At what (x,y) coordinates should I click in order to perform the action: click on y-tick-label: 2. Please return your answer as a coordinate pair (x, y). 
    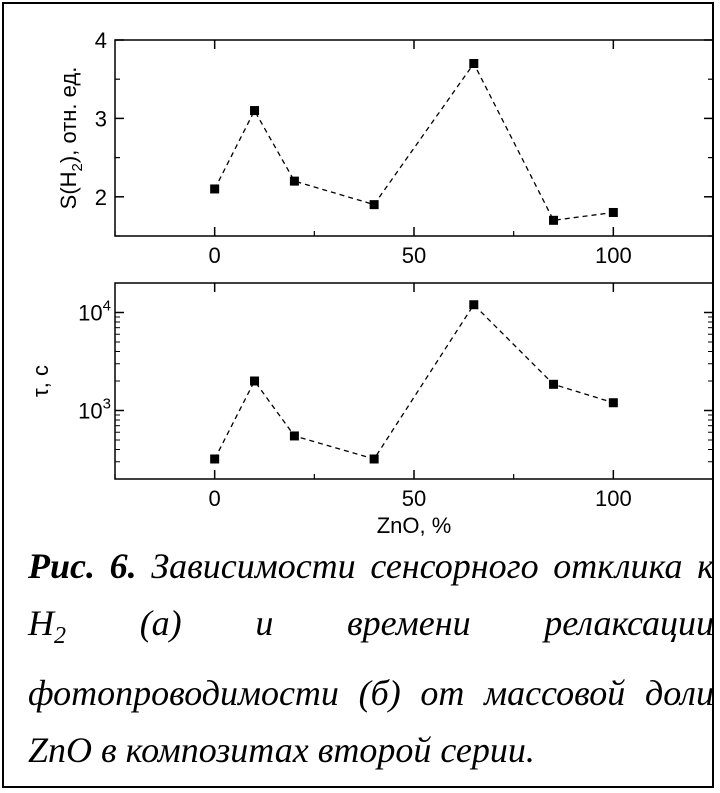
    Looking at the image, I should click on (101, 197).